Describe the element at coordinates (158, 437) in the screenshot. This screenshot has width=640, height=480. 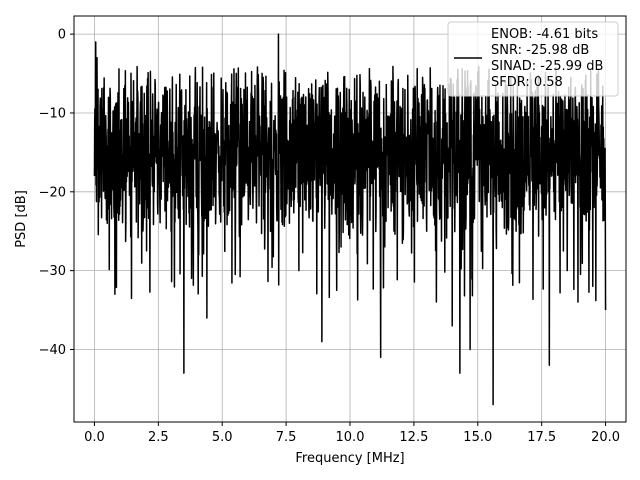
I see `x-tick-label: 2.5` at that location.